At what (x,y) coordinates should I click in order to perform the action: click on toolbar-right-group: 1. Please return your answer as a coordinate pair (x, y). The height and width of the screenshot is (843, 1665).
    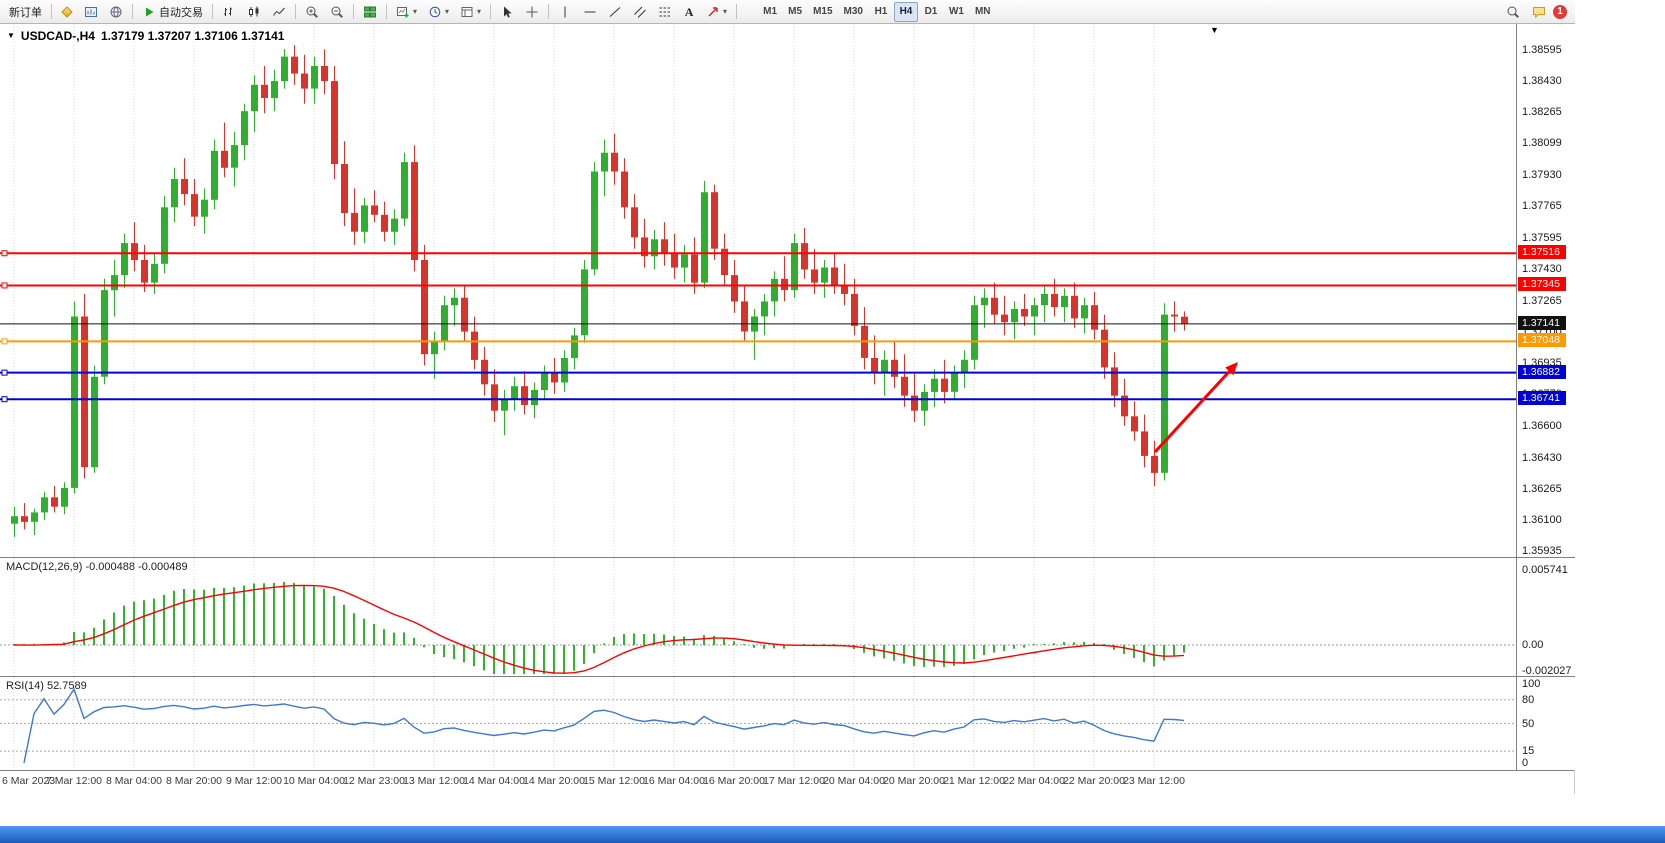
    Looking at the image, I should click on (1534, 12).